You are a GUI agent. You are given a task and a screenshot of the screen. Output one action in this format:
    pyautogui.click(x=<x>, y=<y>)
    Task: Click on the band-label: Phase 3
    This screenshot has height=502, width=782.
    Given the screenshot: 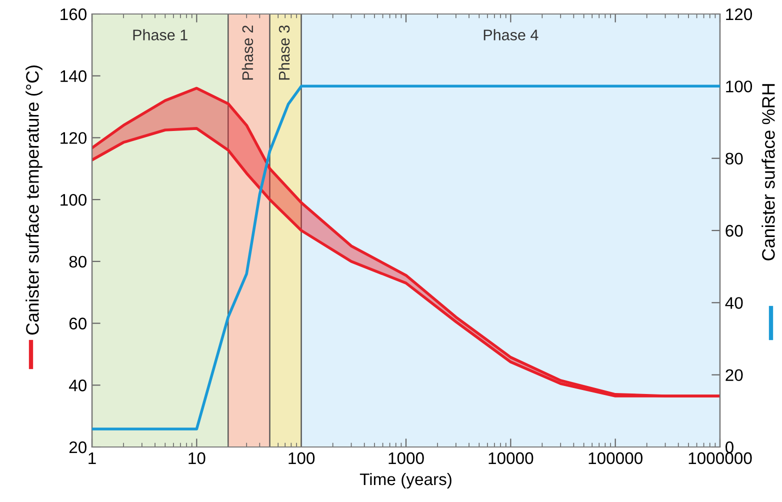 What is the action you would take?
    pyautogui.click(x=284, y=52)
    